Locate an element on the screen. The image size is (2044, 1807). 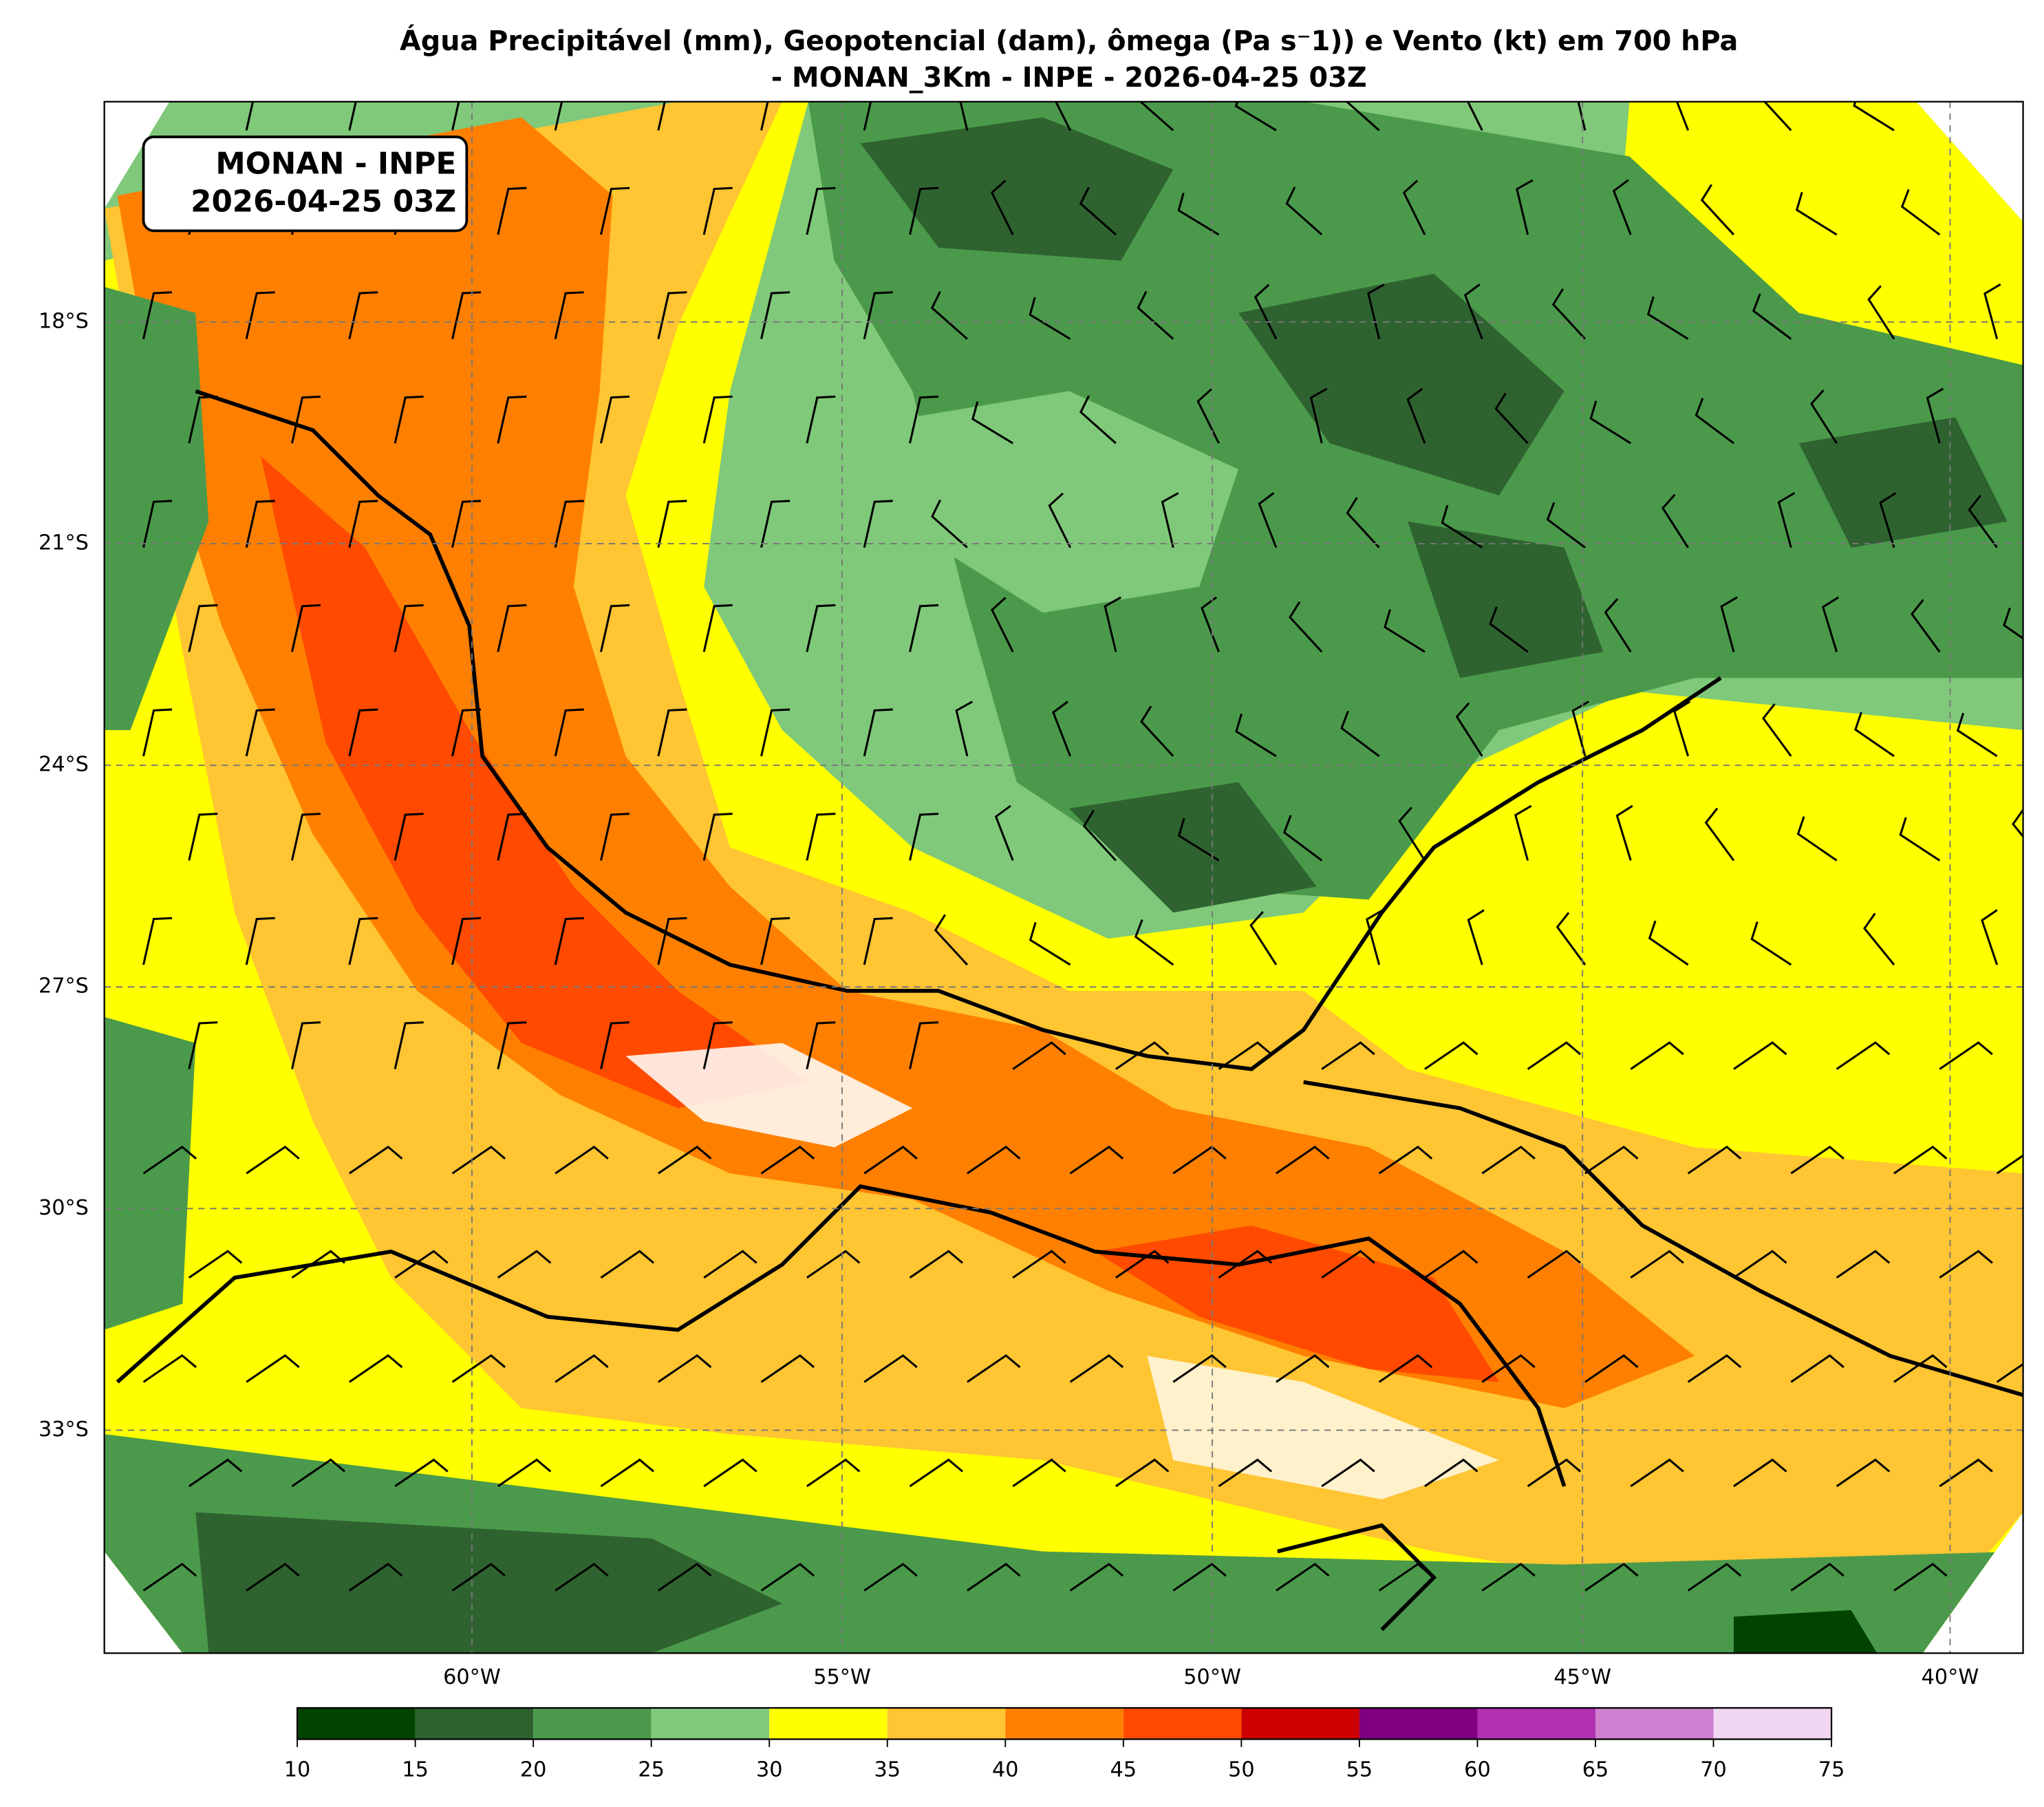
title-line: - MONAN_3Km - INPE - 2026-04-25 03Z is located at coordinates (1069, 78).